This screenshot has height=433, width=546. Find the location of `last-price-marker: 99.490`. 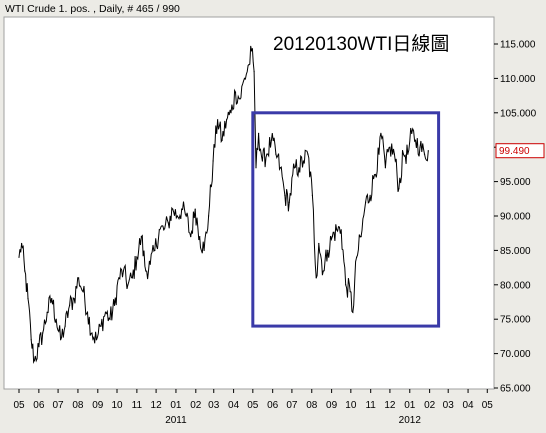

last-price-marker: 99.490 is located at coordinates (520, 151).